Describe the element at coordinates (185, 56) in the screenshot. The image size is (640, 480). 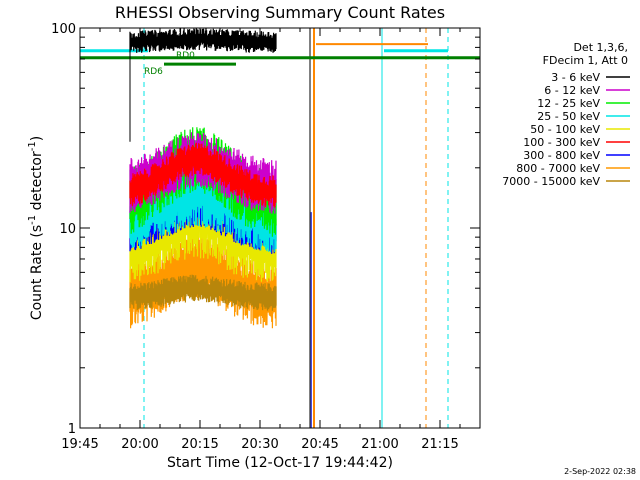
I see `rd0-label: RD0` at that location.